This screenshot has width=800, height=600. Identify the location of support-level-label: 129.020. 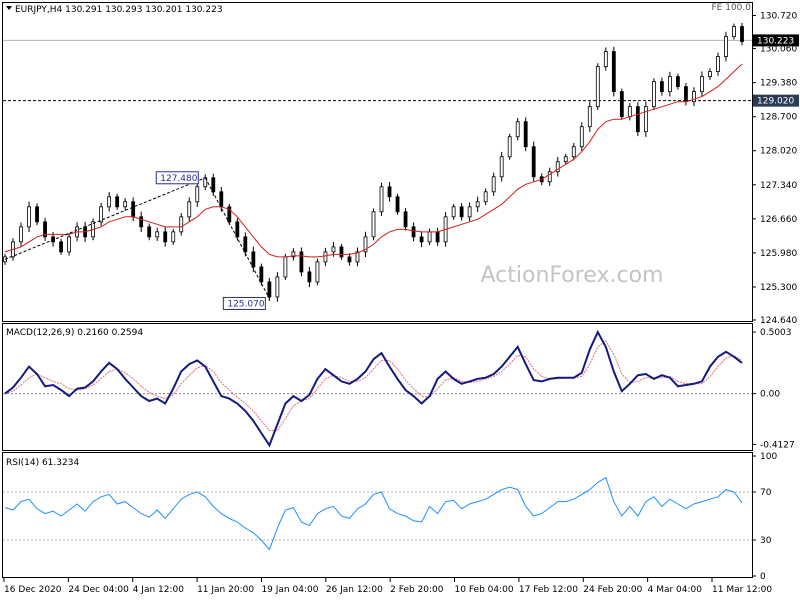
(775, 102).